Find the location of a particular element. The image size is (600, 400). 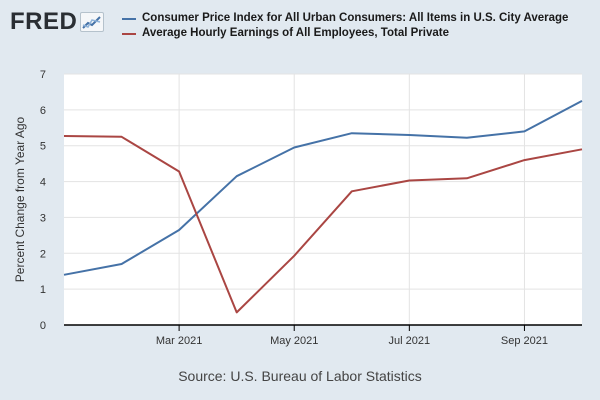

y-tick-labels: 0 1 2 3 4 5 6 7 is located at coordinates (43, 200).